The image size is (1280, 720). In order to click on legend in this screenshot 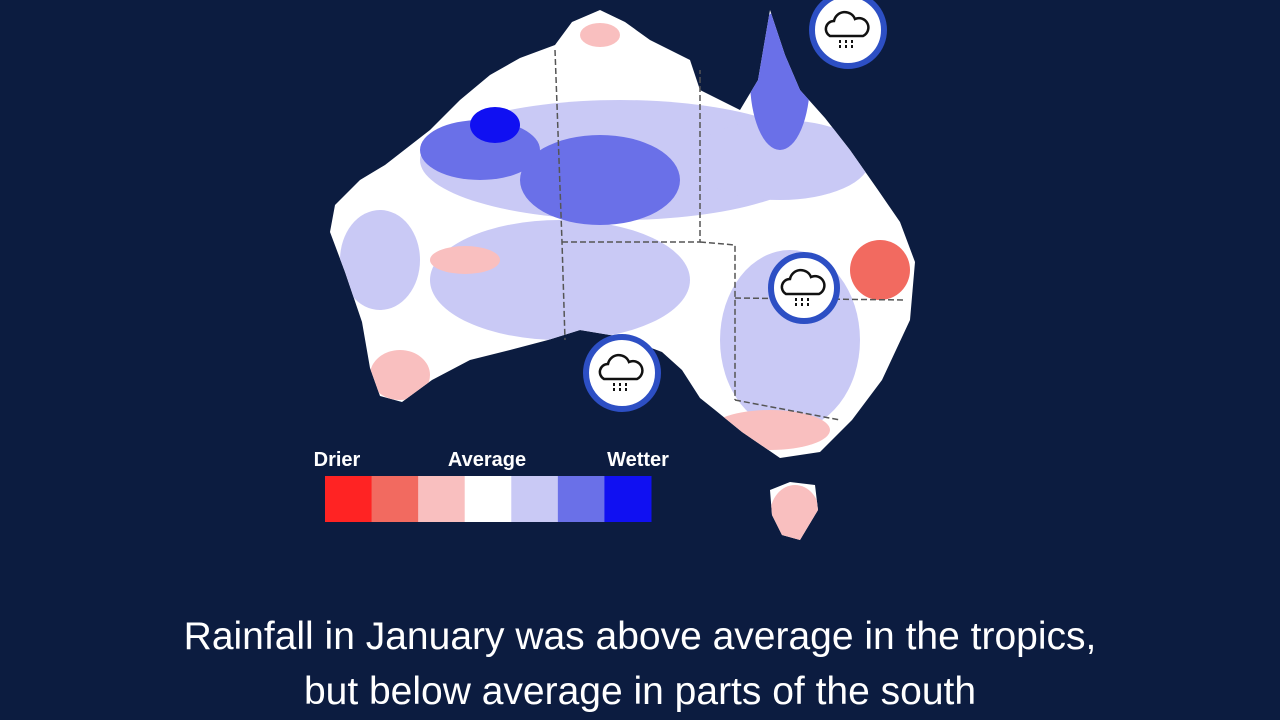, I will do `click(488, 499)`.